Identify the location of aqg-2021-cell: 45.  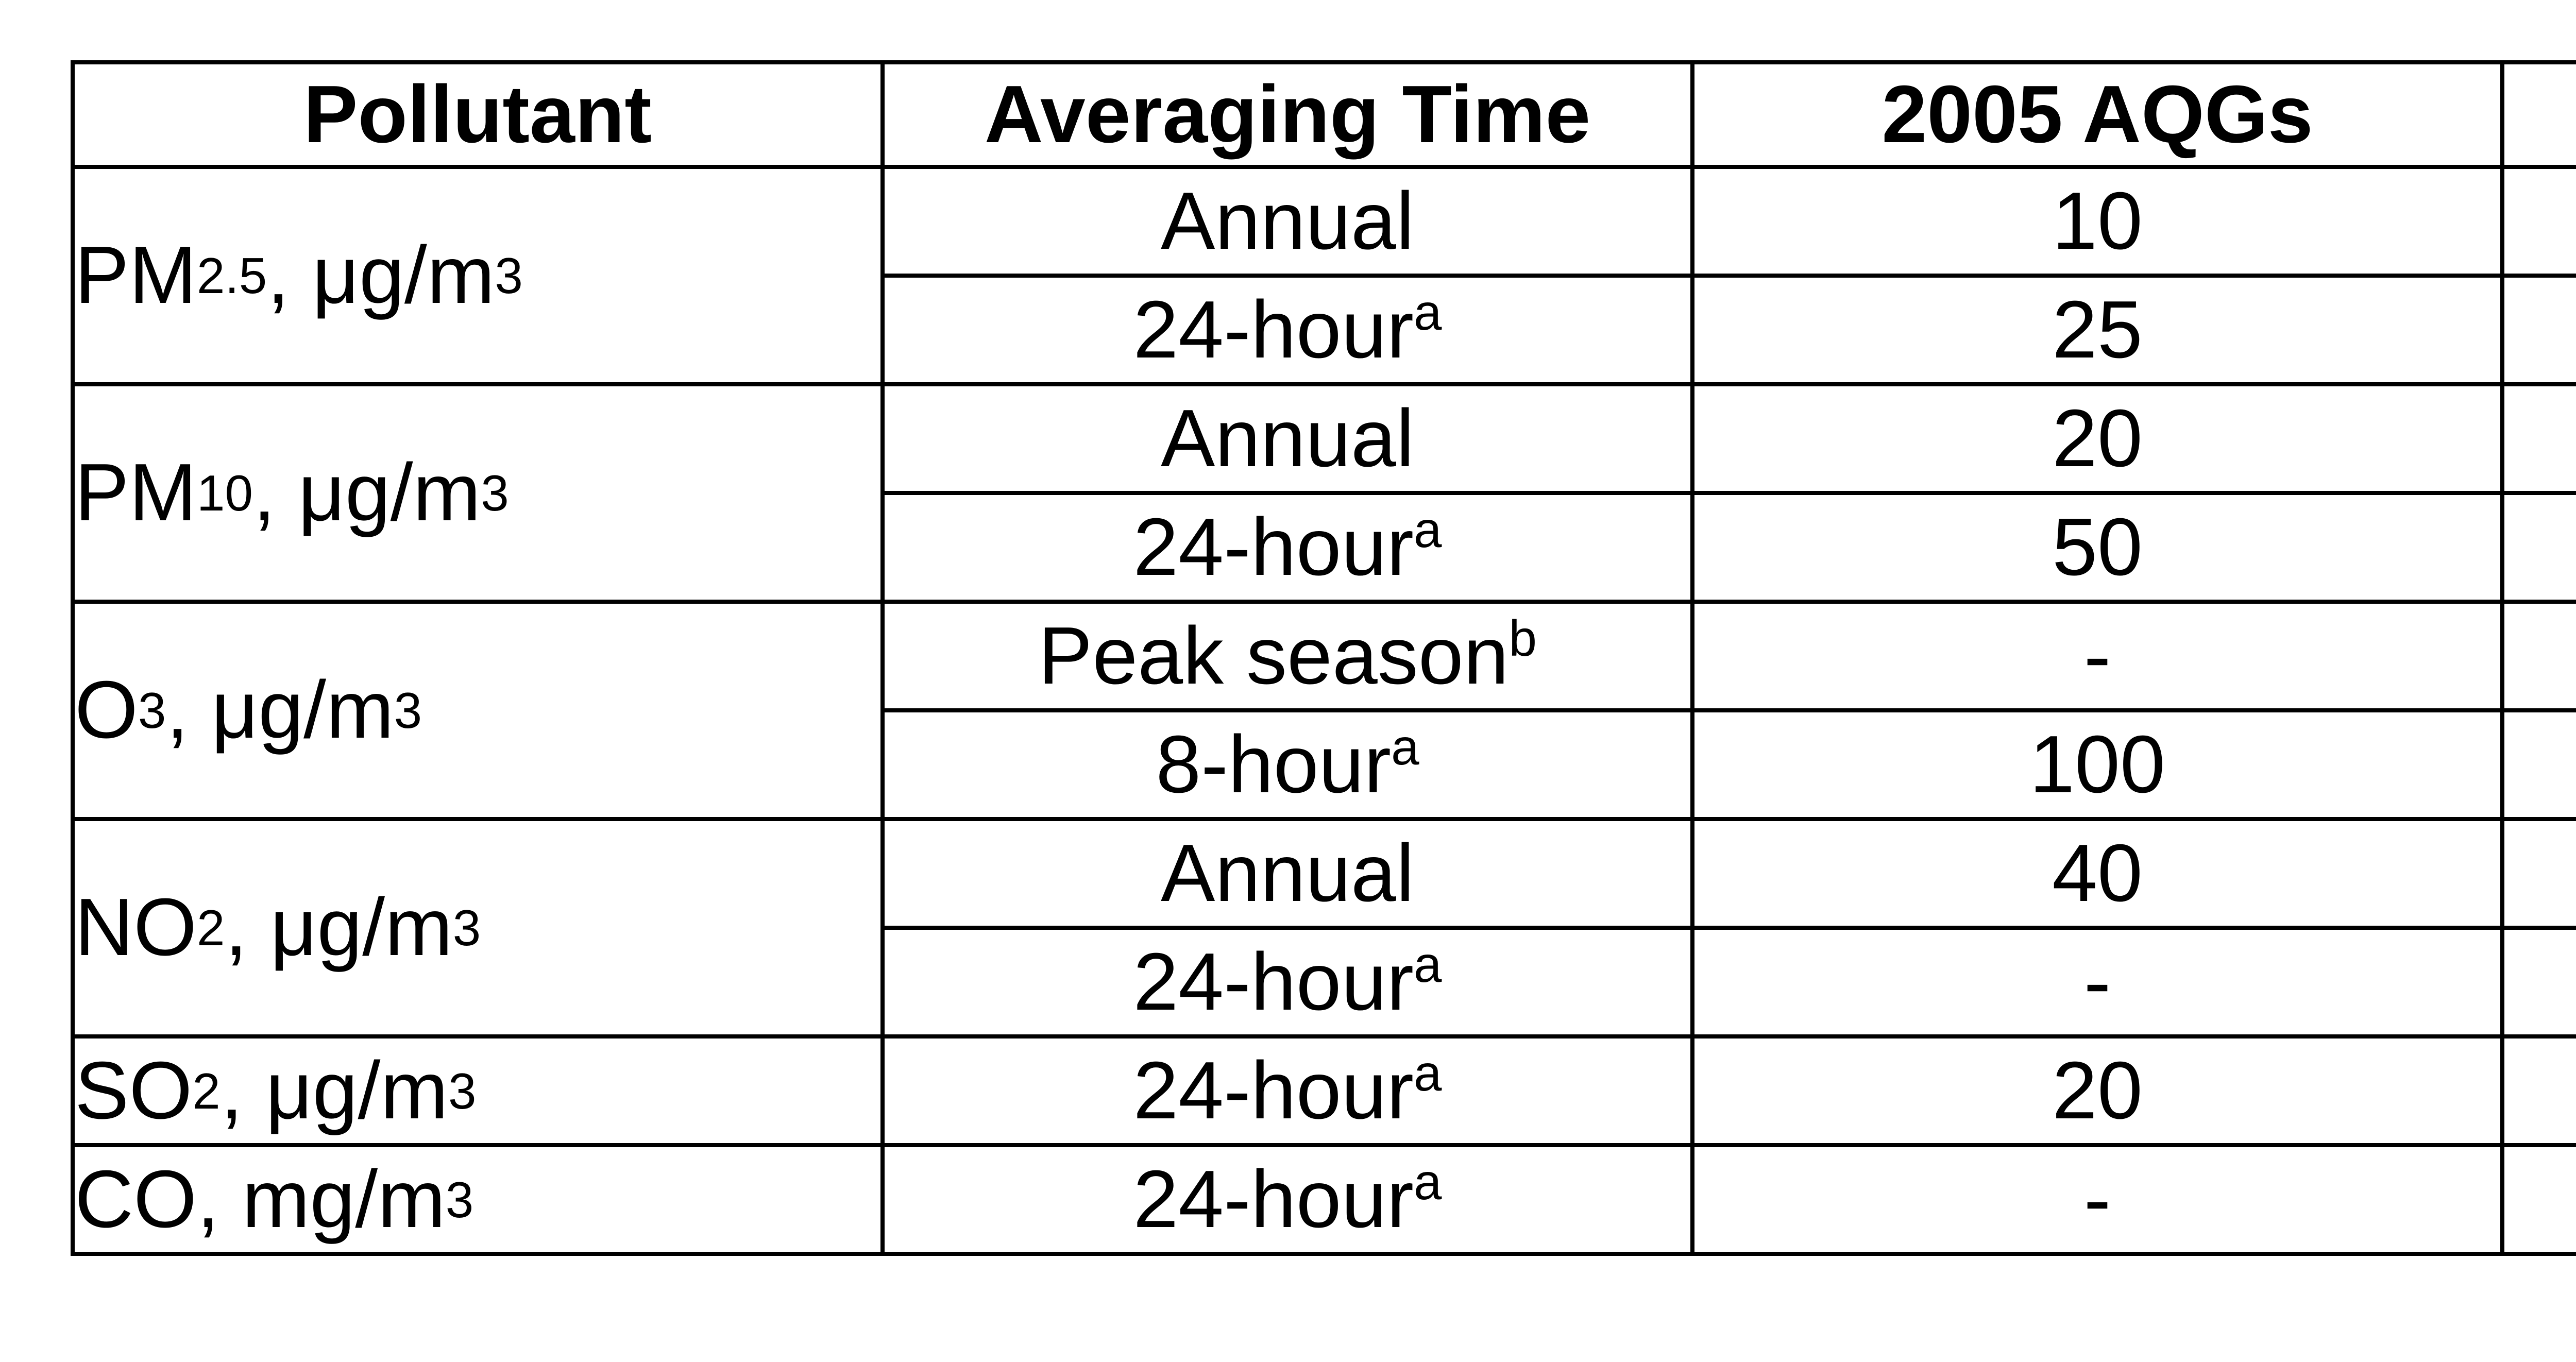
(2538, 547).